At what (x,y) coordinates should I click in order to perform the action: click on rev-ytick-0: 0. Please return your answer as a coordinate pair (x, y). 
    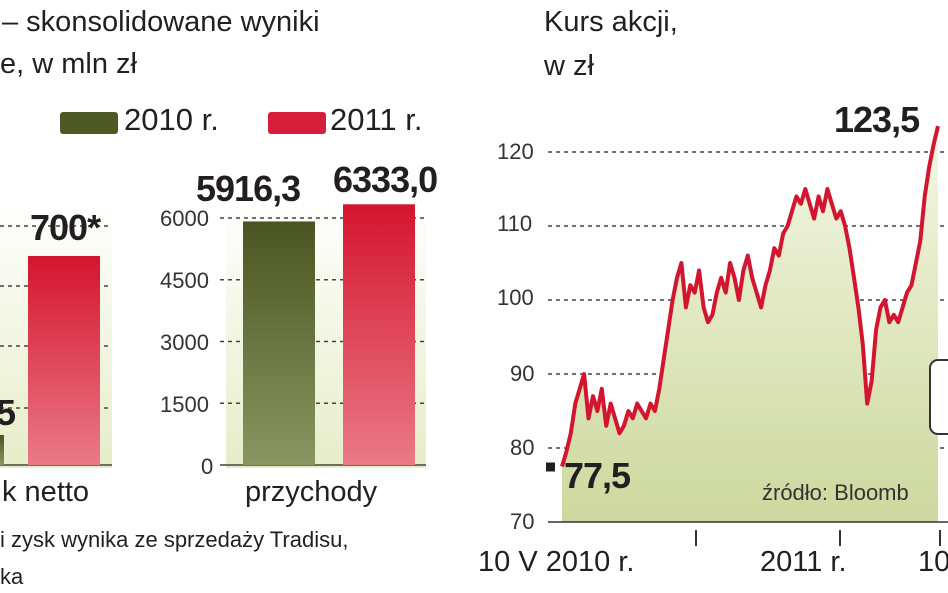
    Looking at the image, I should click on (207, 466).